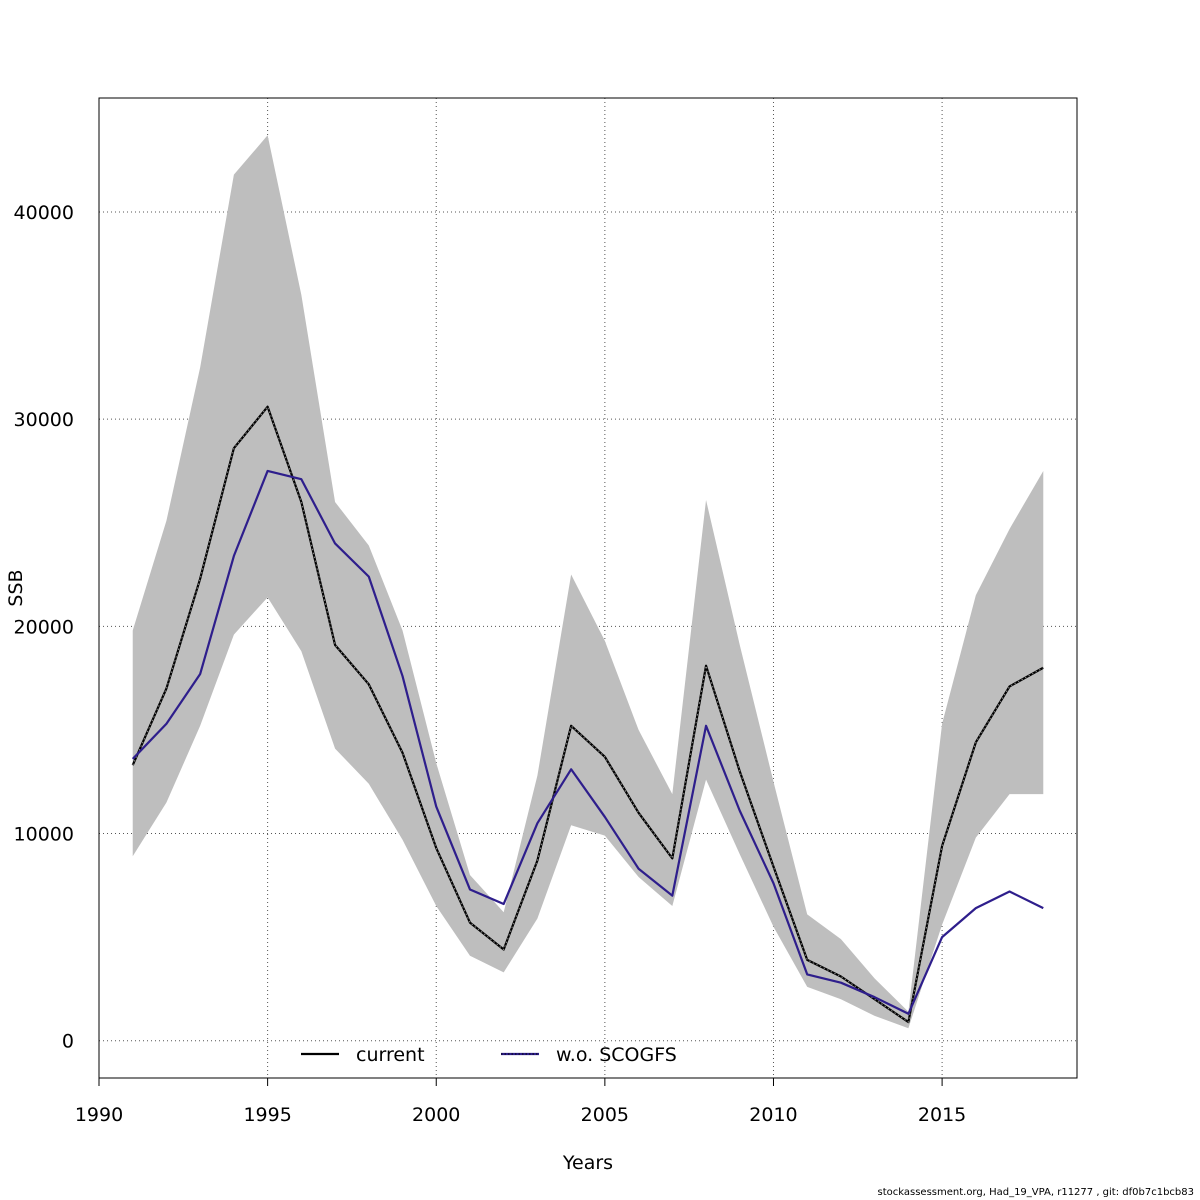 The image size is (1200, 1200). I want to click on x-tick-label-2015: 2015, so click(942, 1115).